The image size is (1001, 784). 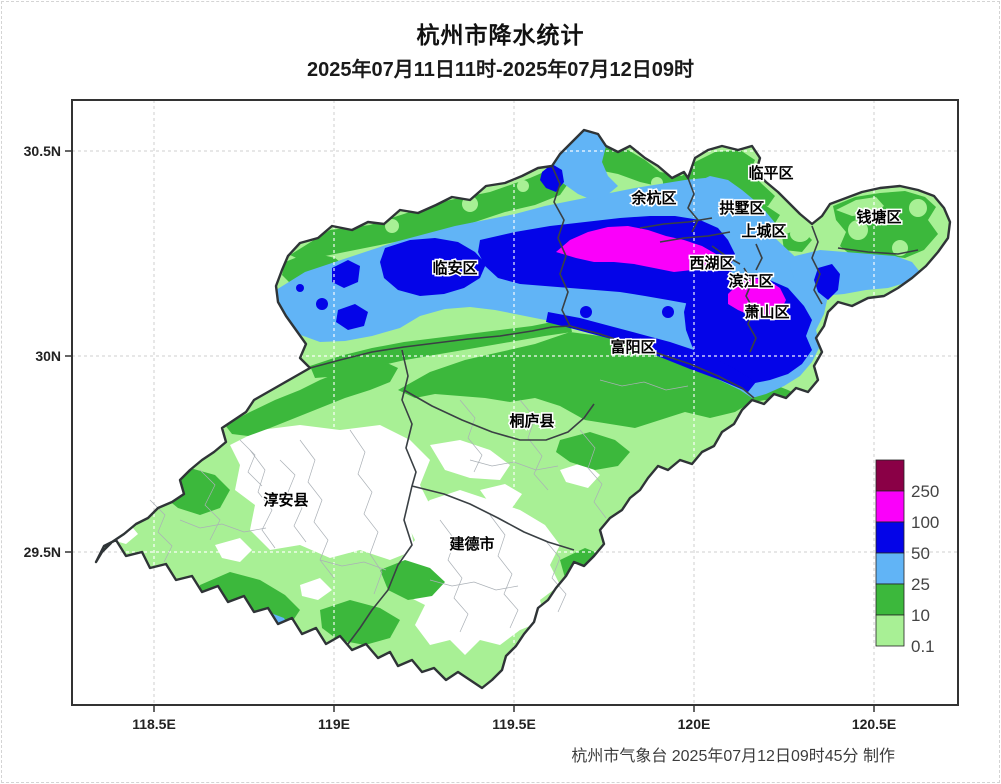 What do you see at coordinates (500, 35) in the screenshot?
I see `page-title: 杭州市降水统计` at bounding box center [500, 35].